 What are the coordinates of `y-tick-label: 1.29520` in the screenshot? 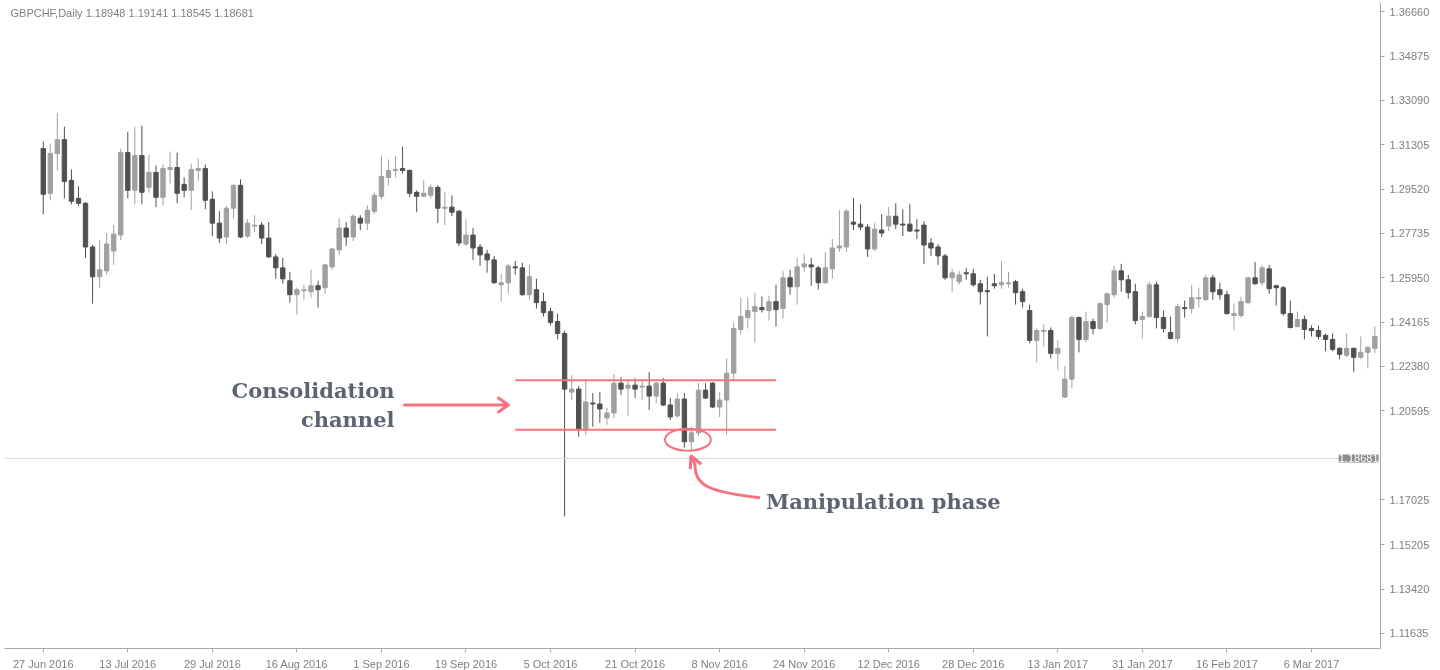 It's located at (1409, 189).